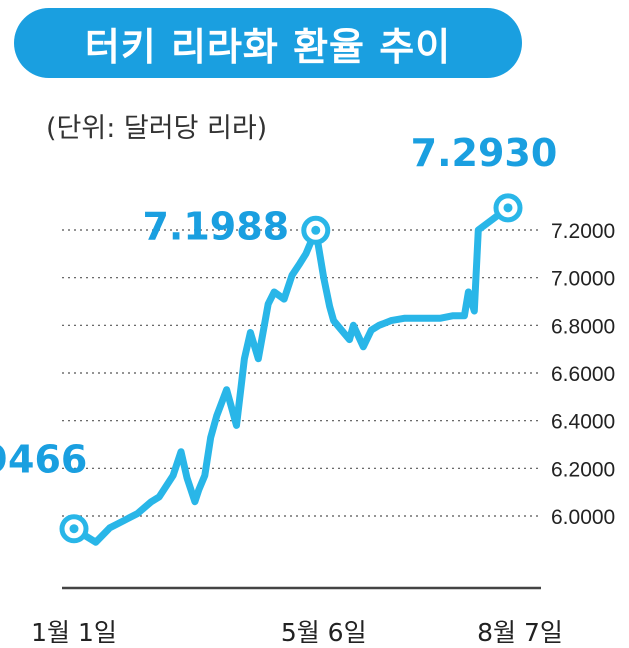  What do you see at coordinates (215, 226) in the screenshot?
I see `annotation-label: 7.1988` at bounding box center [215, 226].